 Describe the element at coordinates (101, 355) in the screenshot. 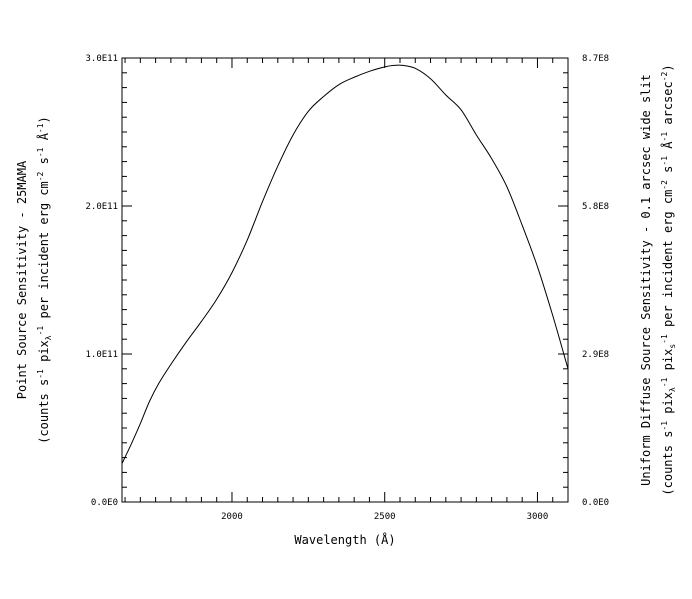

I see `y-left-tick-label: 1.0E11` at that location.